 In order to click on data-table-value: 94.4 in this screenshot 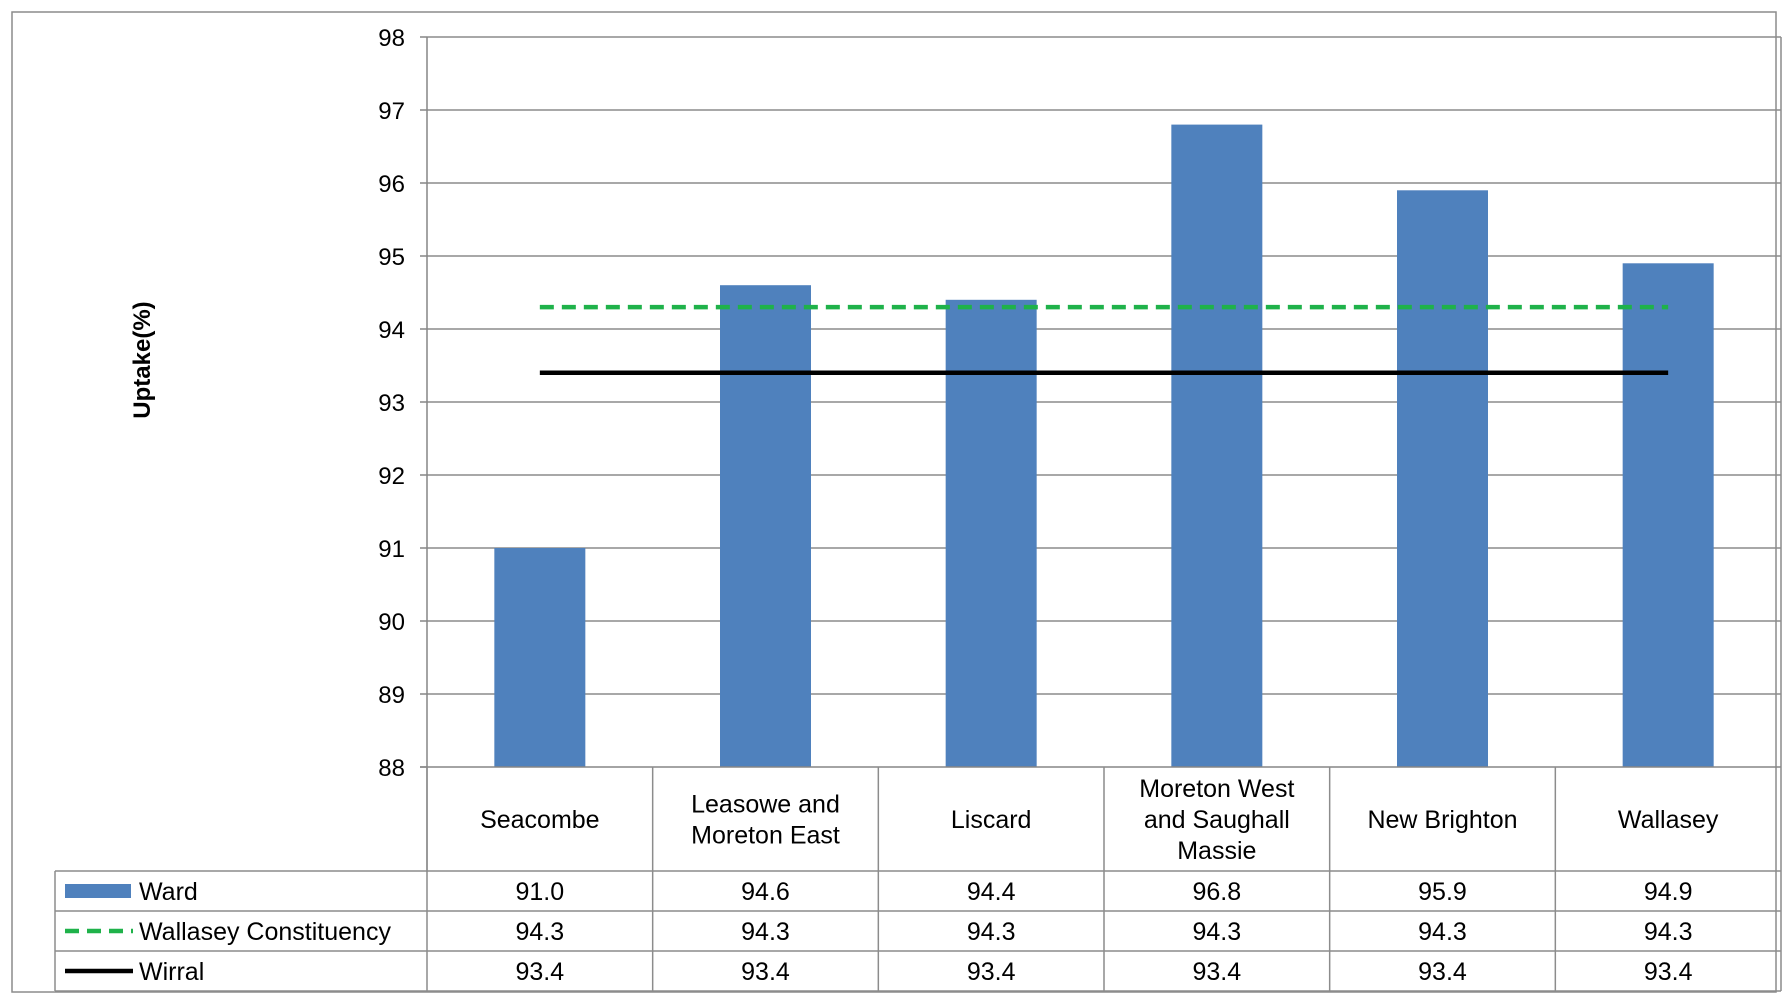, I will do `click(991, 892)`.